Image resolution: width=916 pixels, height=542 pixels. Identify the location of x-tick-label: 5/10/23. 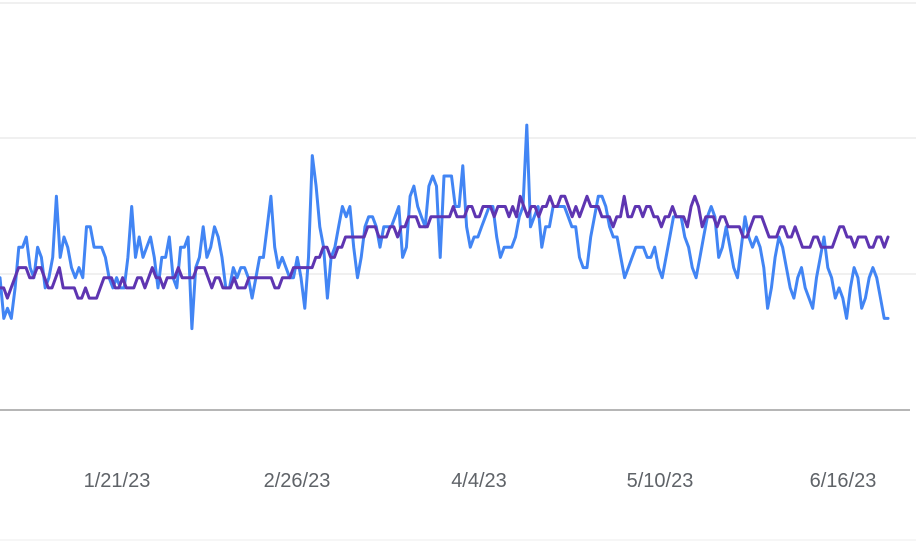
(660, 481).